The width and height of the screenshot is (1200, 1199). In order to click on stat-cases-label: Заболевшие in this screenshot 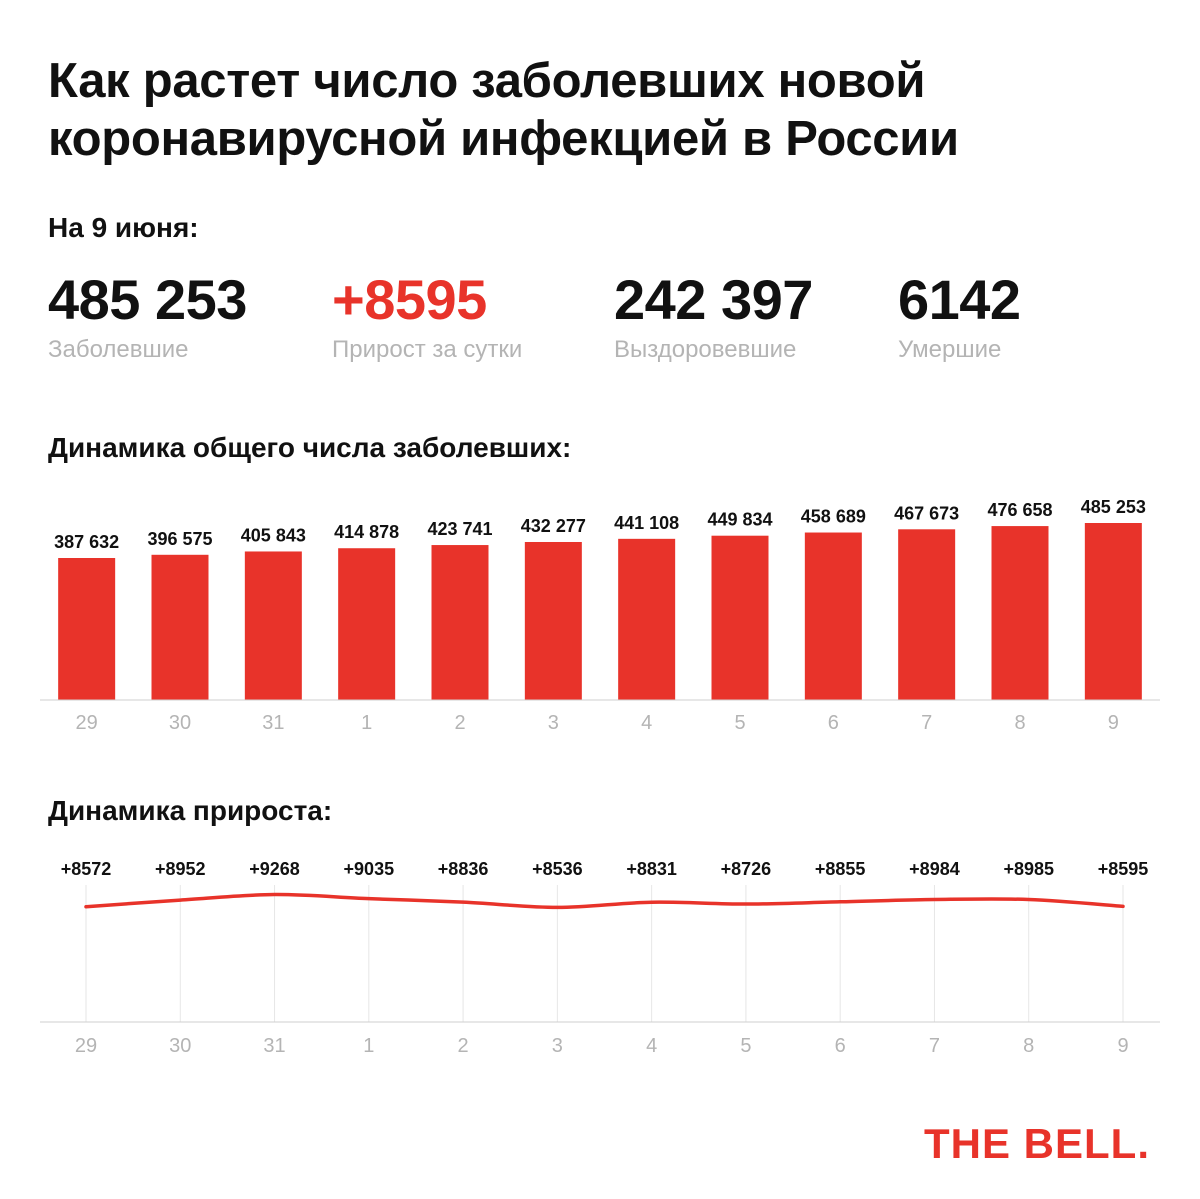, I will do `click(118, 349)`.